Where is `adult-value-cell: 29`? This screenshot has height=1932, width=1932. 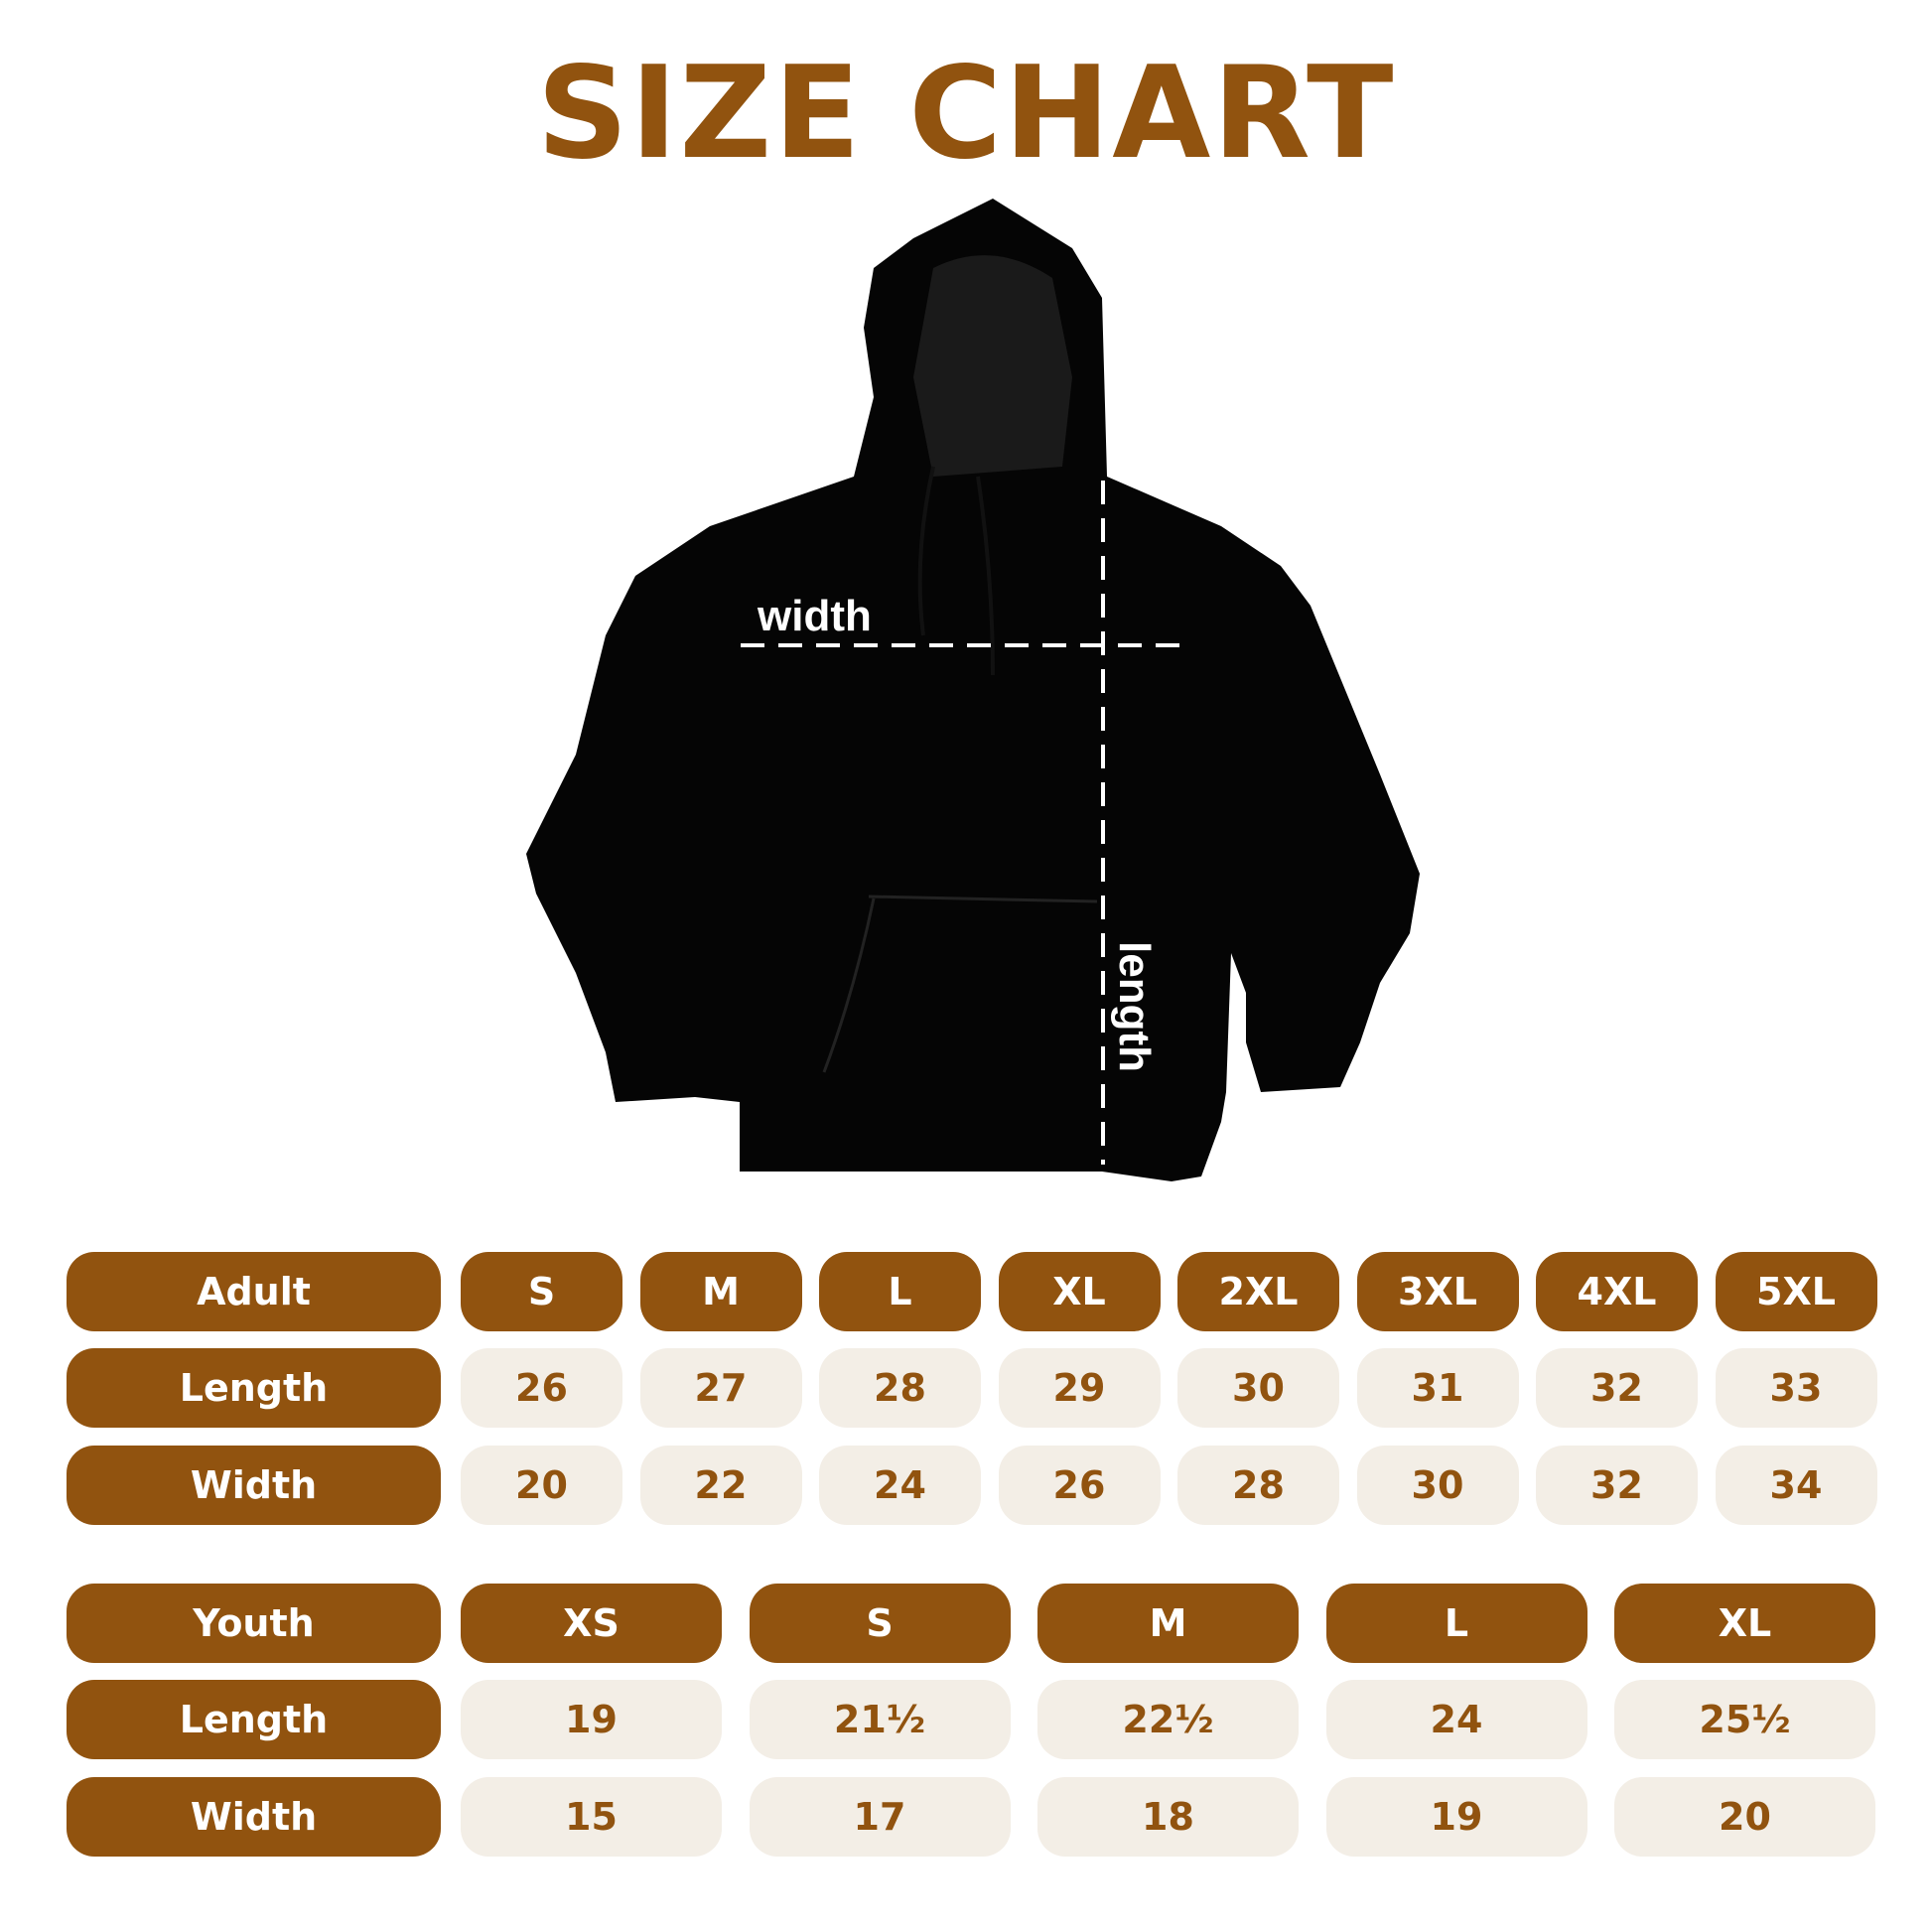 adult-value-cell: 29 is located at coordinates (1079, 1388).